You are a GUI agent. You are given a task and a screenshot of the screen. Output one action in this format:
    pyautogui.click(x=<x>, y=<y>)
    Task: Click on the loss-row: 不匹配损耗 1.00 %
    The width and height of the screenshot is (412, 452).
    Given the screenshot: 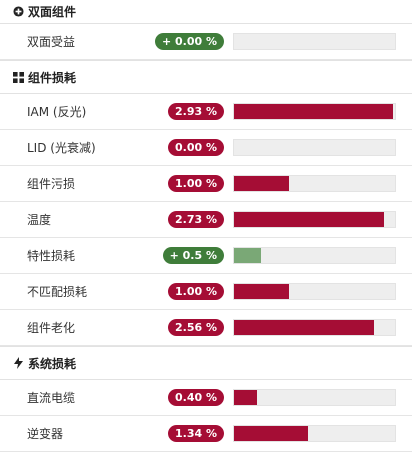 What is the action you would take?
    pyautogui.click(x=206, y=292)
    